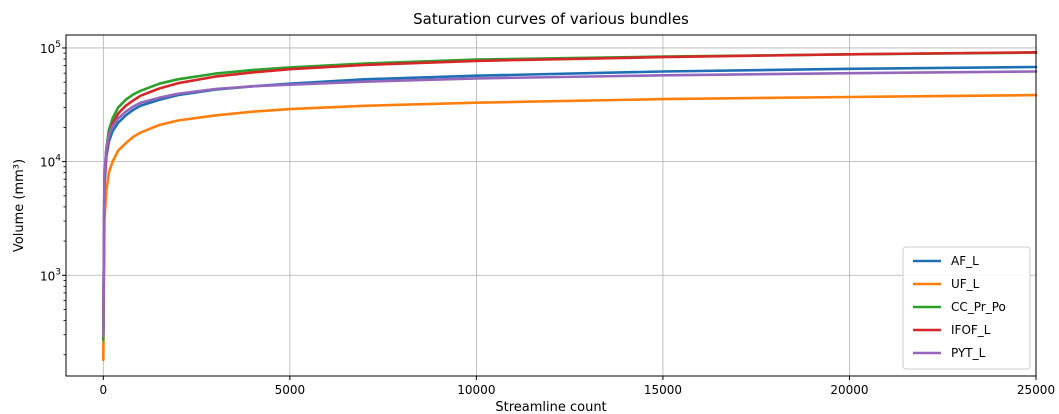 The width and height of the screenshot is (1059, 414). I want to click on x-tick-label: 5000, so click(290, 390).